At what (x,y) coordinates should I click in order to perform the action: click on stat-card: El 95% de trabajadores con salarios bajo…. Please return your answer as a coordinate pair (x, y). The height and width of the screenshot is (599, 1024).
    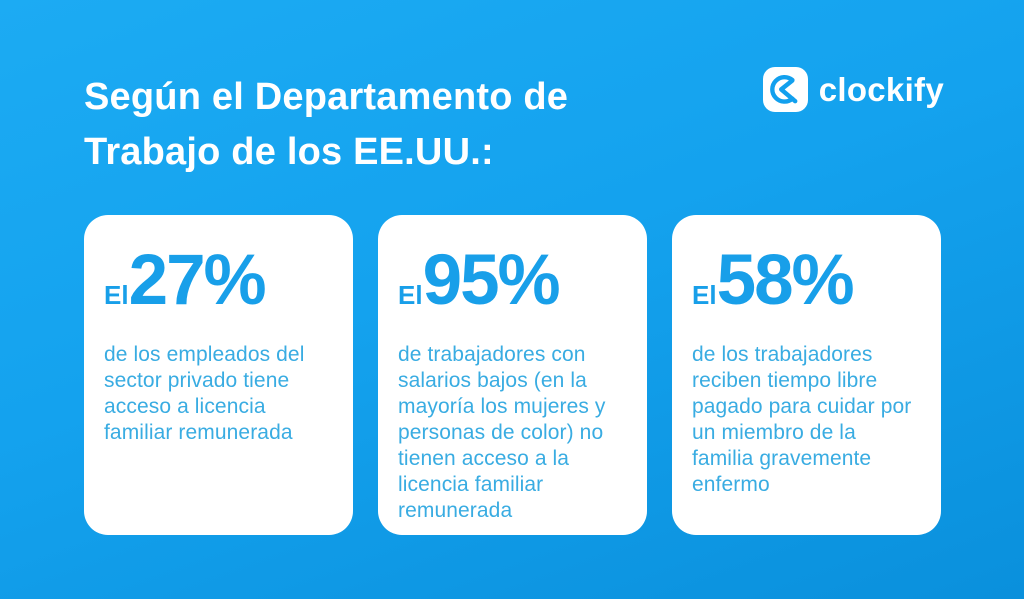
    Looking at the image, I should click on (512, 375).